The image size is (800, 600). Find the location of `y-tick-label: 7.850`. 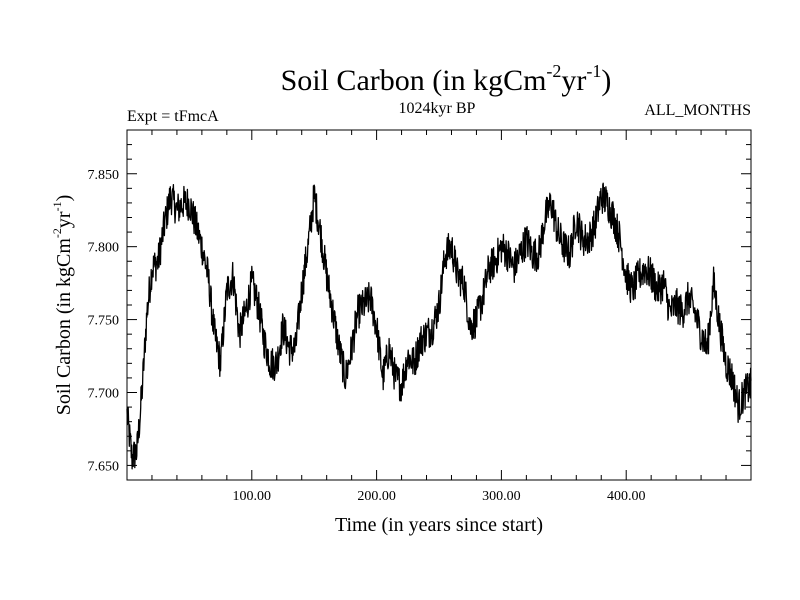

y-tick-label: 7.850 is located at coordinates (104, 175).